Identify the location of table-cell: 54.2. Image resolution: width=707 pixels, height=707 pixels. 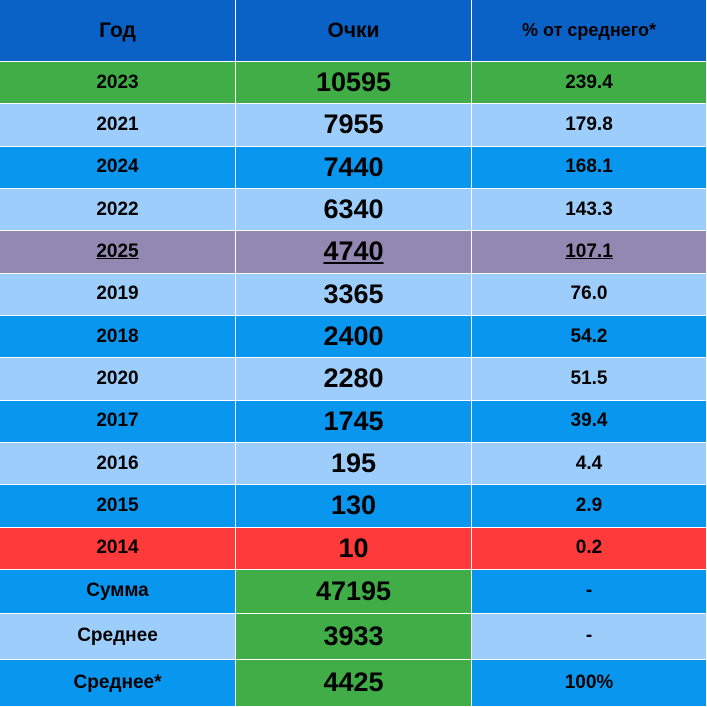
(589, 337).